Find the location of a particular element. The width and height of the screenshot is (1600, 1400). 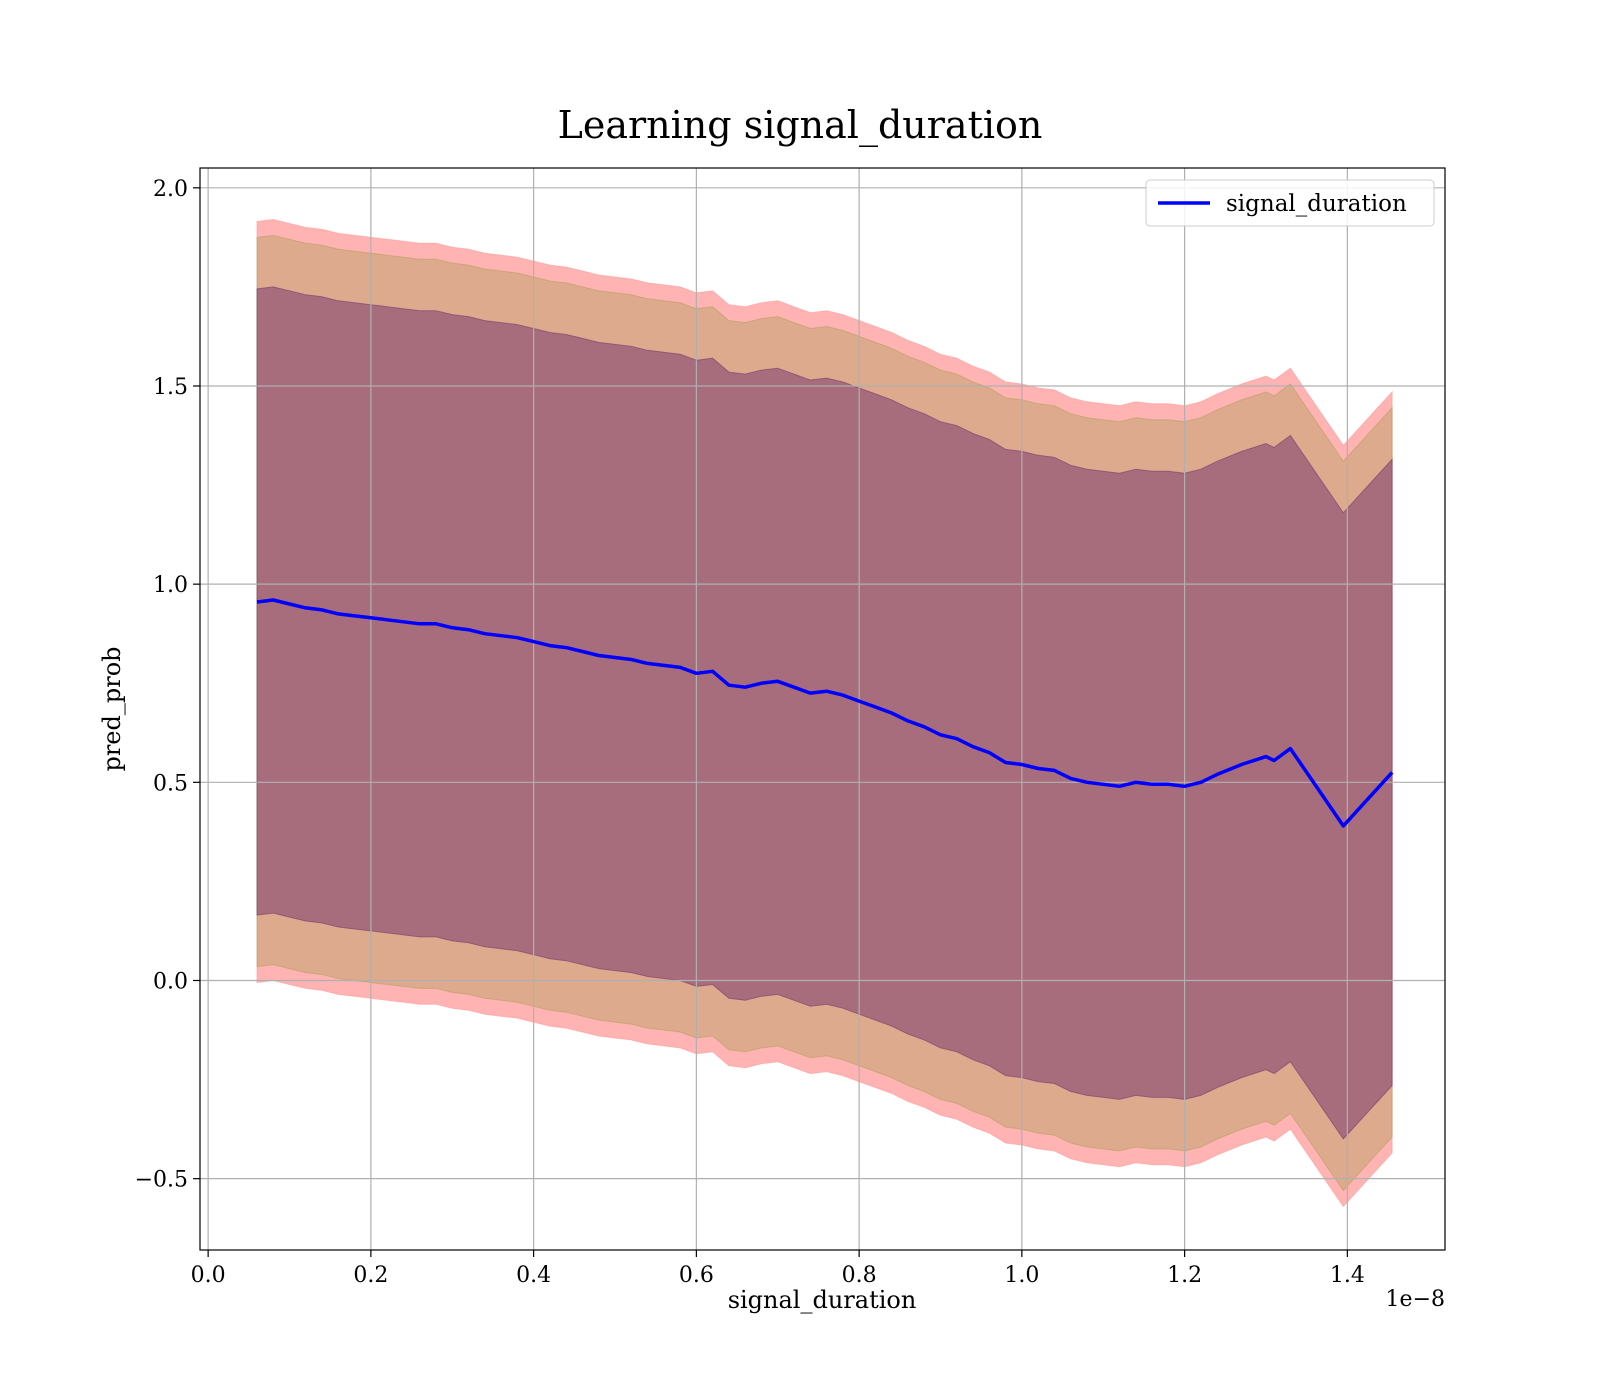

x-tick-label-3: 0.6 is located at coordinates (696, 1275).